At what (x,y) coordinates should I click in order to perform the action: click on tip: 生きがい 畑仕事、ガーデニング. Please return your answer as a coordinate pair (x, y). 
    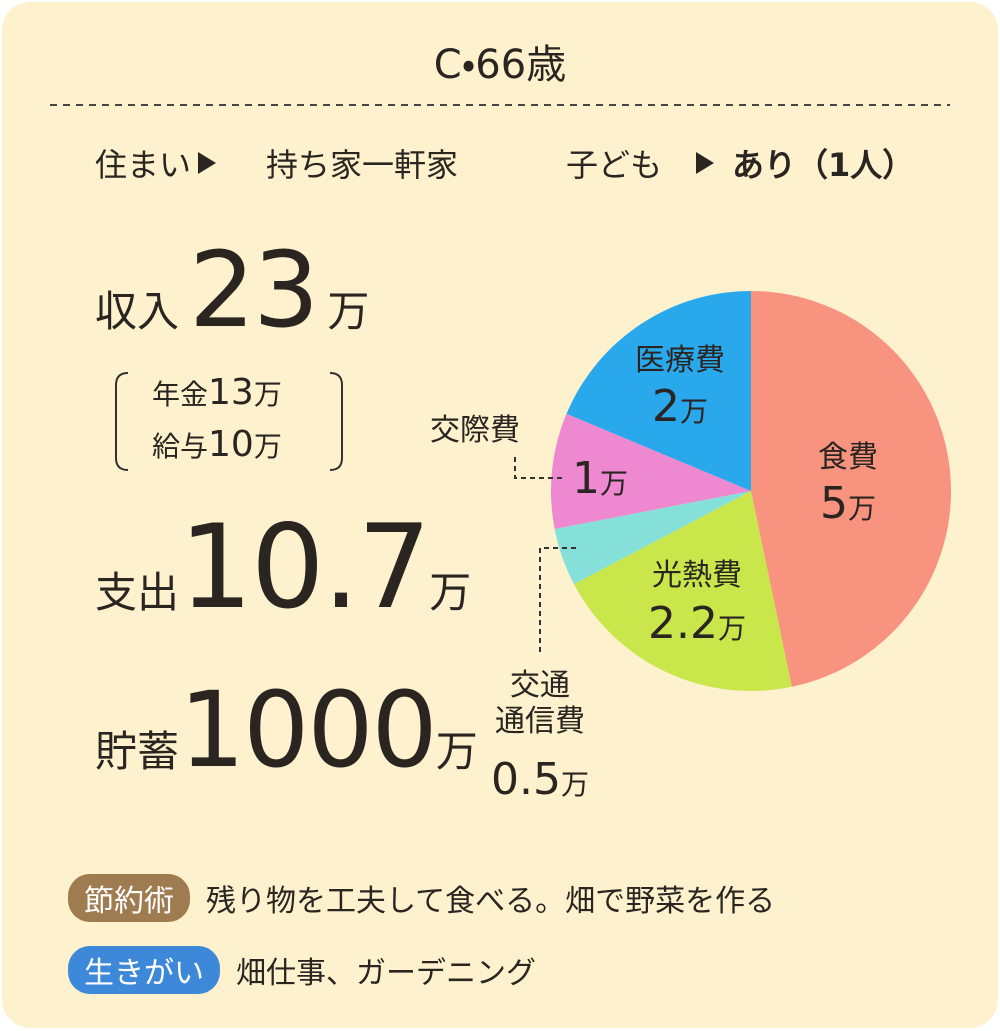
    Looking at the image, I should click on (302, 970).